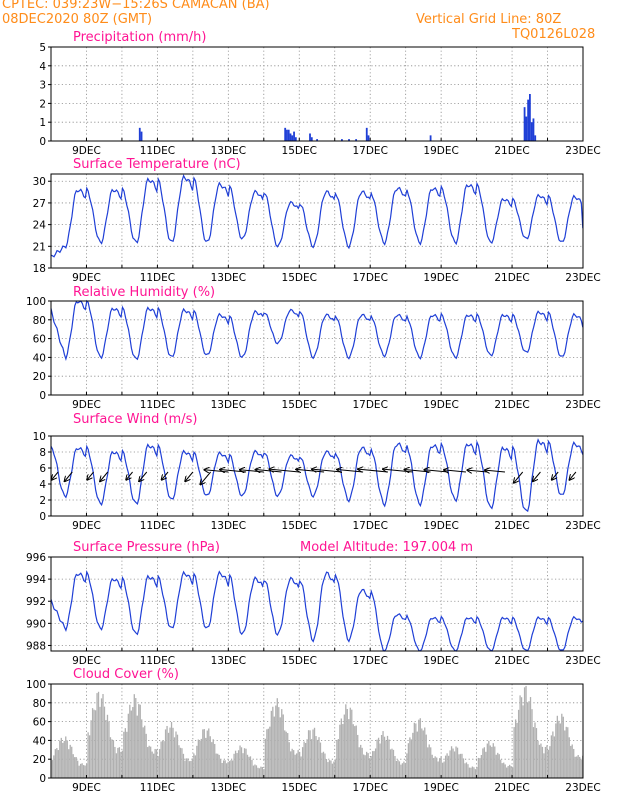 This screenshot has width=618, height=800. I want to click on panel-frame, so click(317, 731).